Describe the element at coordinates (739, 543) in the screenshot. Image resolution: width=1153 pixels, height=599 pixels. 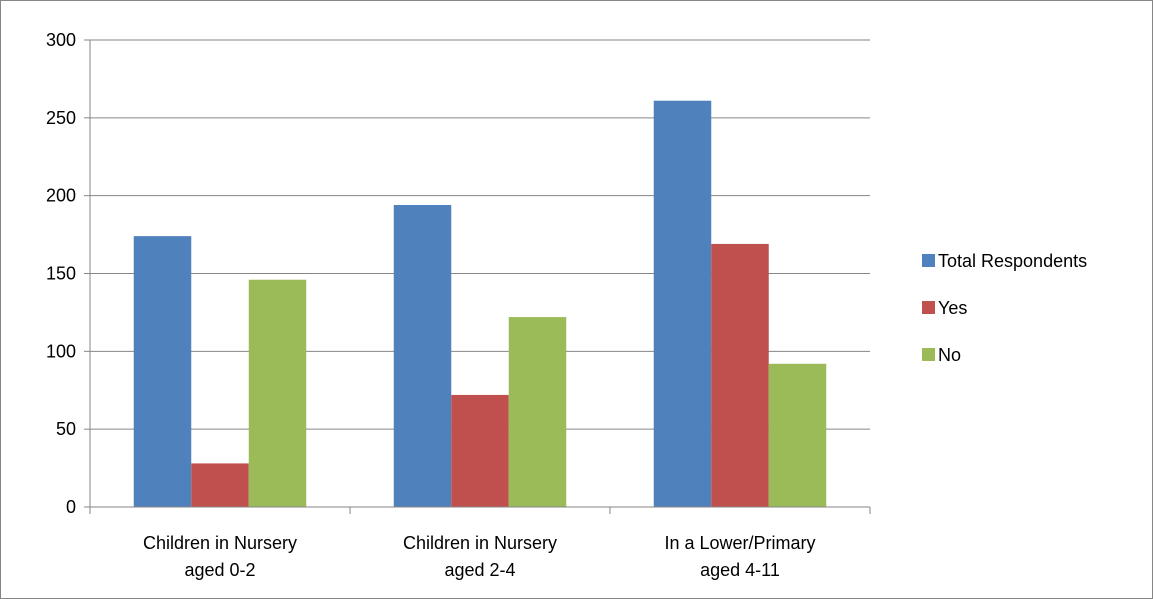
I see `x-tick-label-line: In a Lower/Primary` at that location.